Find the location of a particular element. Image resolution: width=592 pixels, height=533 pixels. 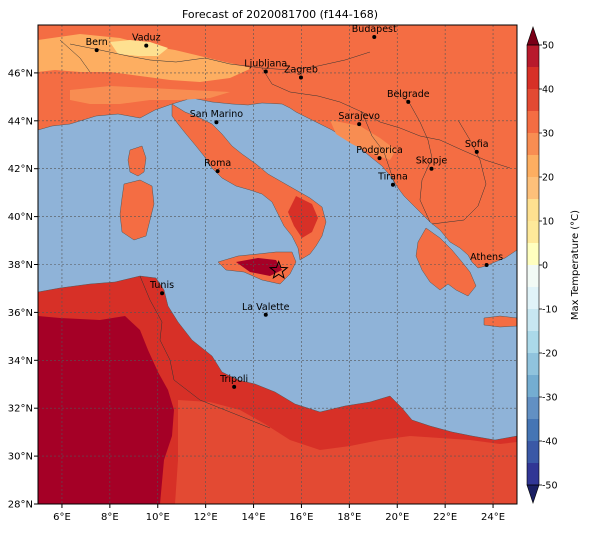

city-dot-sofia is located at coordinates (476, 151).